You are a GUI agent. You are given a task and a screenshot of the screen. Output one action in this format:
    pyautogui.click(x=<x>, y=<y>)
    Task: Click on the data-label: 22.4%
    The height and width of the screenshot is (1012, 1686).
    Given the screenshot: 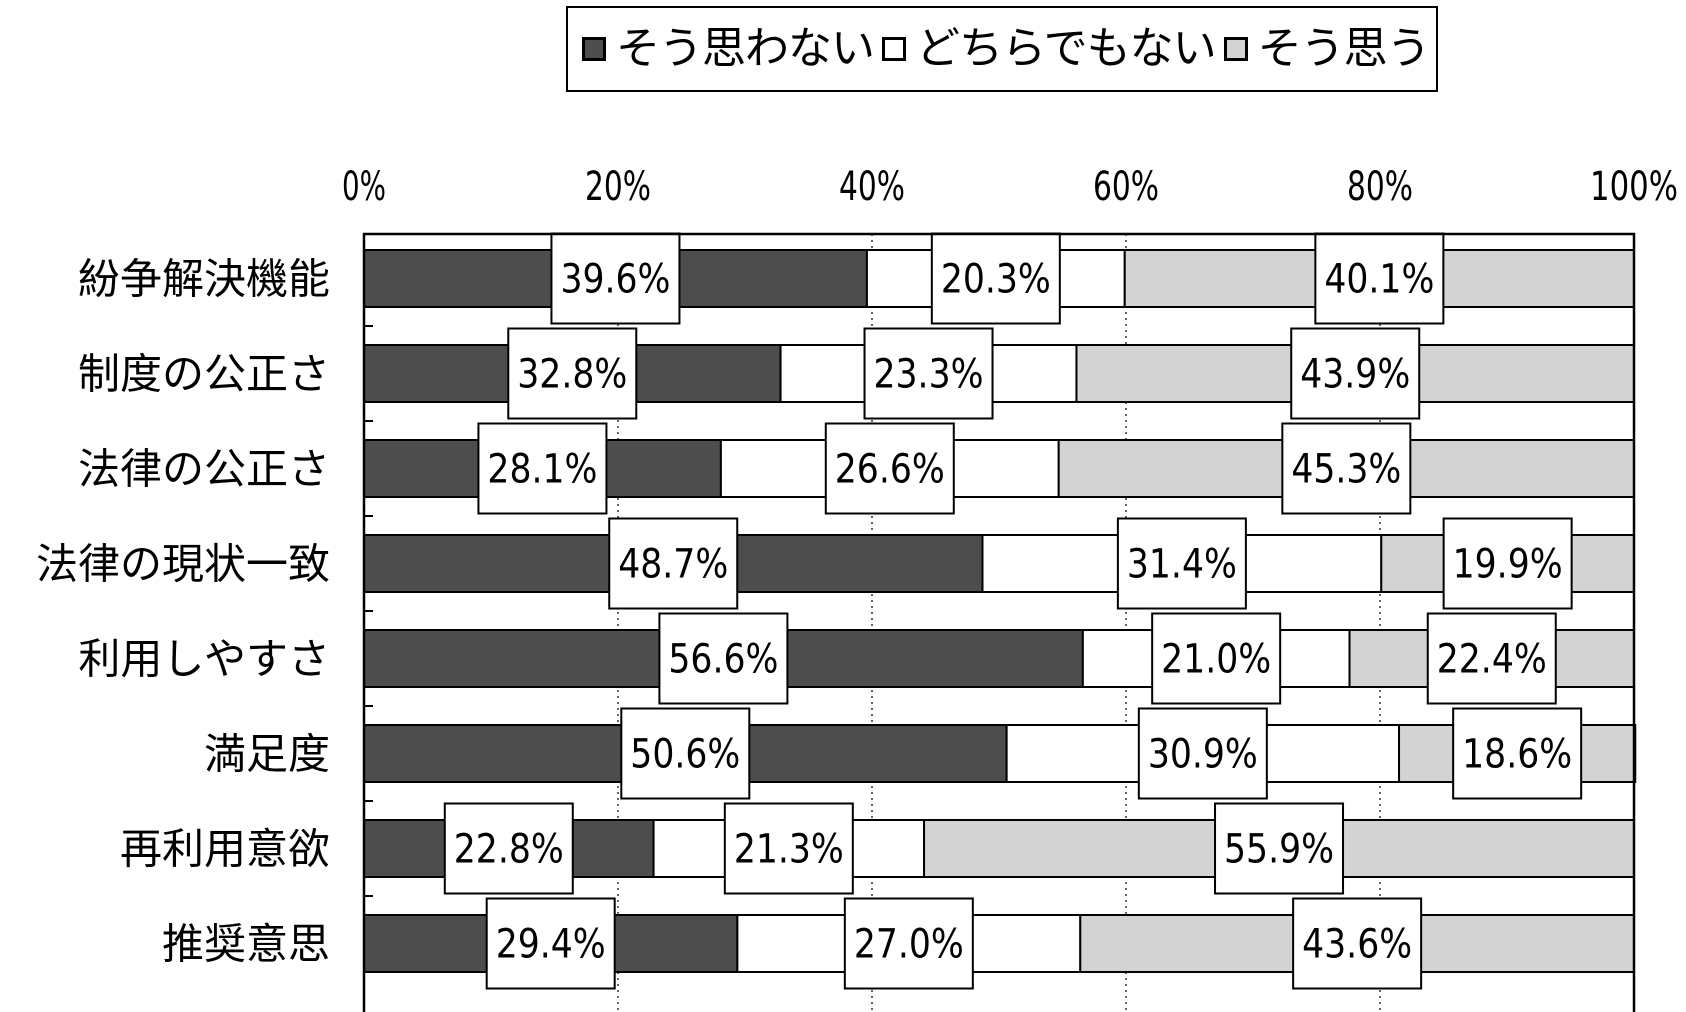 What is the action you would take?
    pyautogui.click(x=1492, y=660)
    